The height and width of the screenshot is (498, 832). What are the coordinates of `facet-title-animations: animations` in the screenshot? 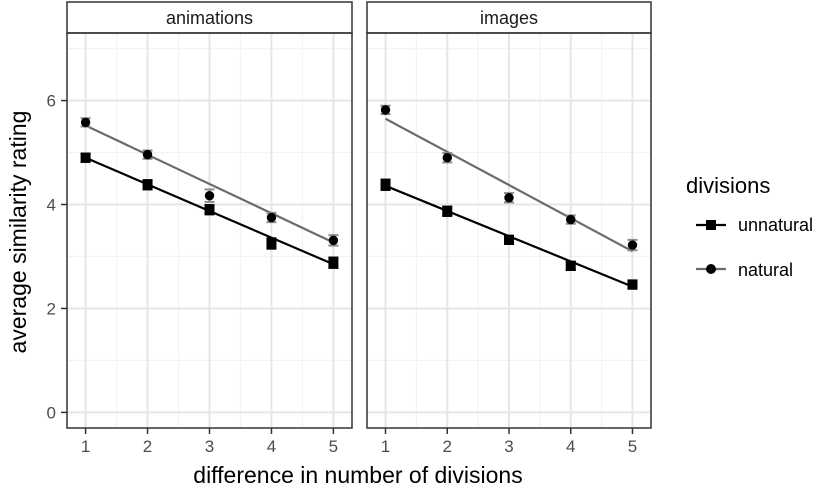 It's located at (209, 18).